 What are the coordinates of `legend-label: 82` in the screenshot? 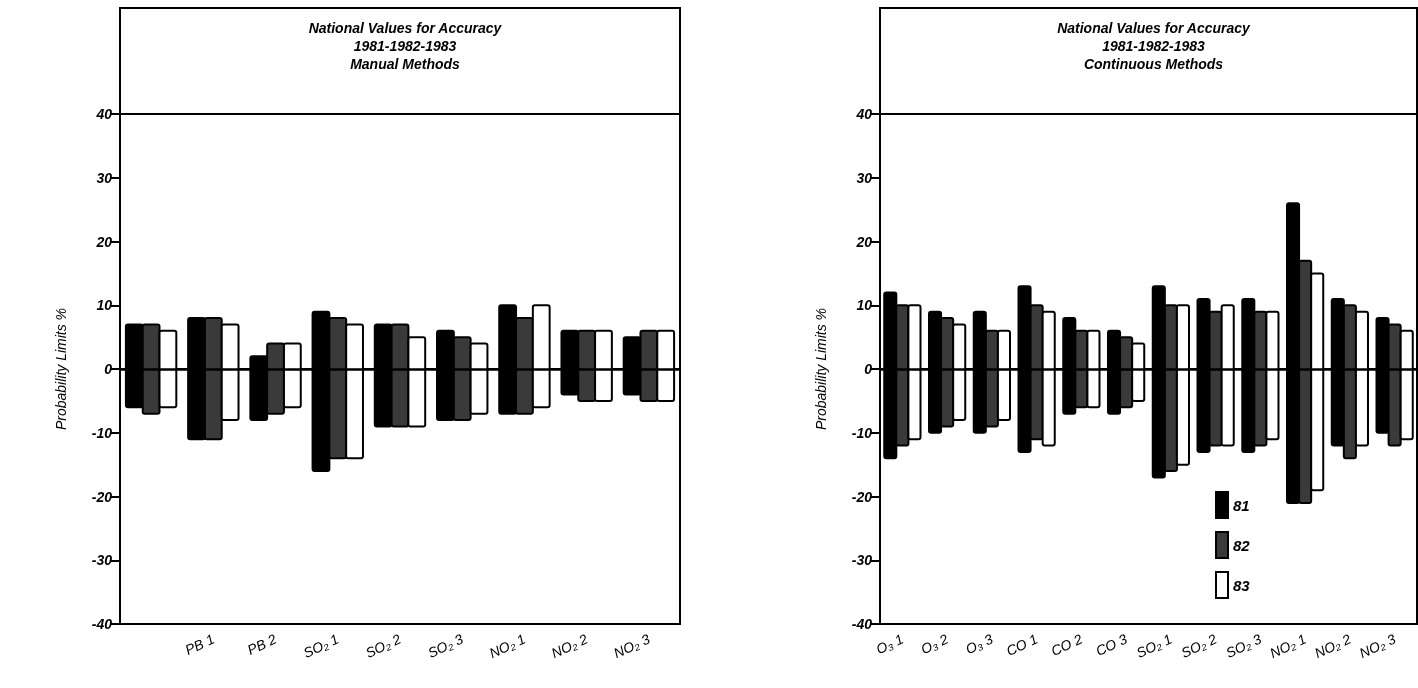 It's located at (1242, 545).